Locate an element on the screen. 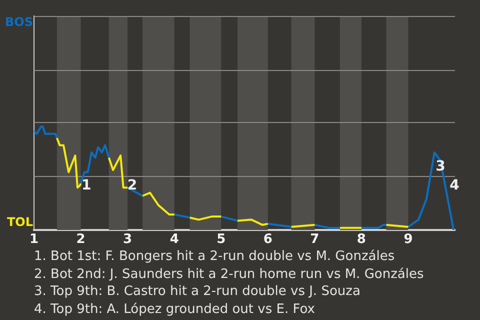 The height and width of the screenshot is (320, 480). x-tick-label: 5 is located at coordinates (221, 240).